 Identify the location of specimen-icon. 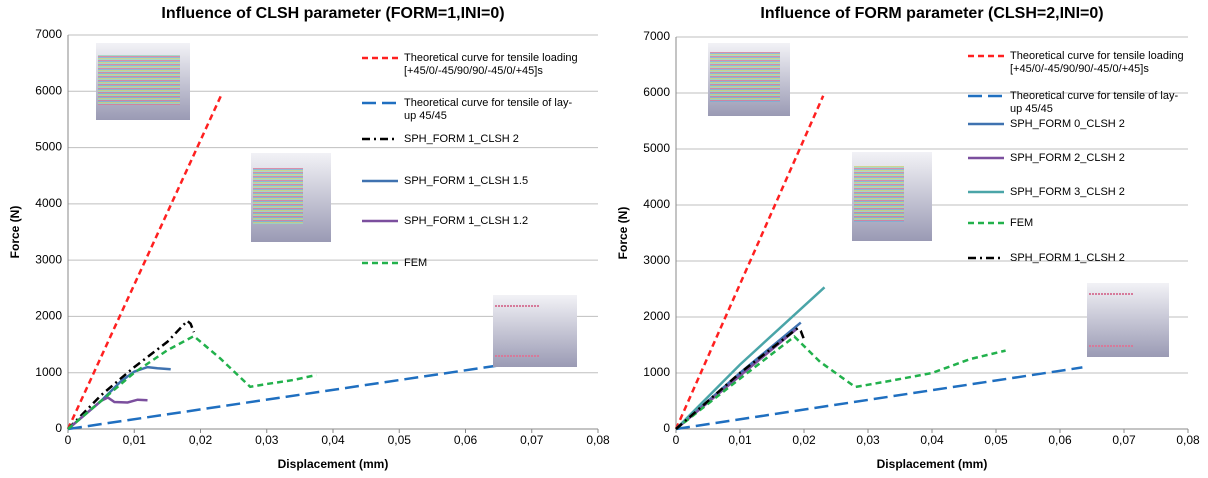
(1128, 320).